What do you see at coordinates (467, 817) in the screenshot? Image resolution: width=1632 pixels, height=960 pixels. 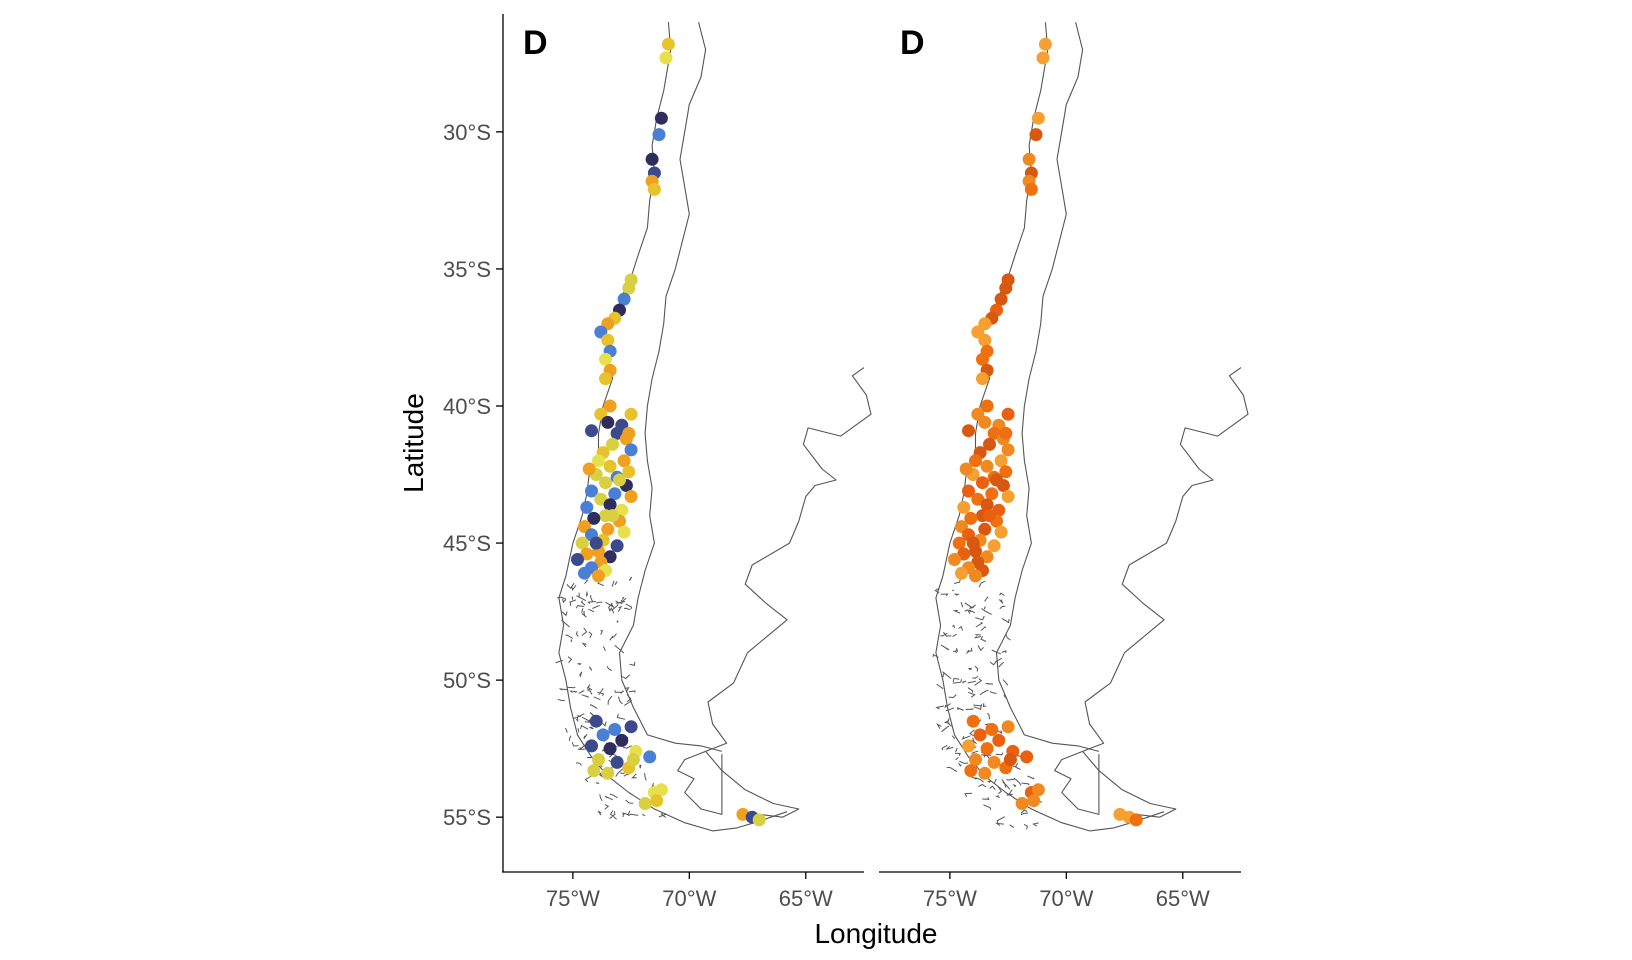 I see `y-tick-label: 55°S` at bounding box center [467, 817].